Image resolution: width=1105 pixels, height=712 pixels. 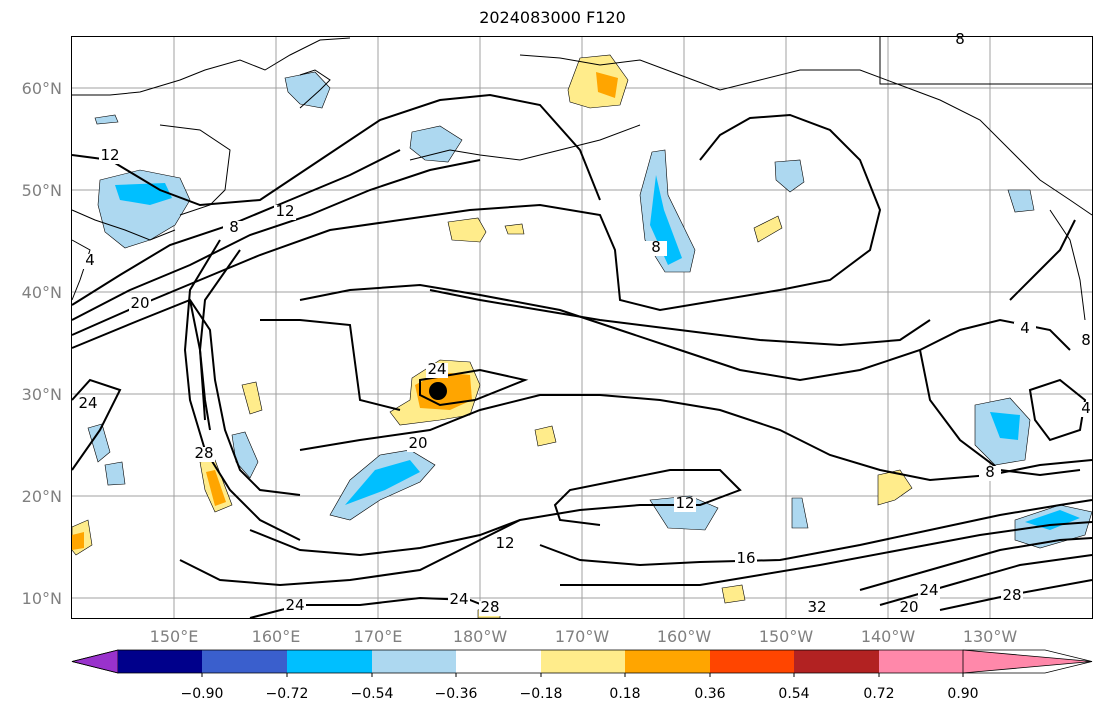 What do you see at coordinates (216, 488) in the screenshot?
I see `pos-anomaly-south-w-core` at bounding box center [216, 488].